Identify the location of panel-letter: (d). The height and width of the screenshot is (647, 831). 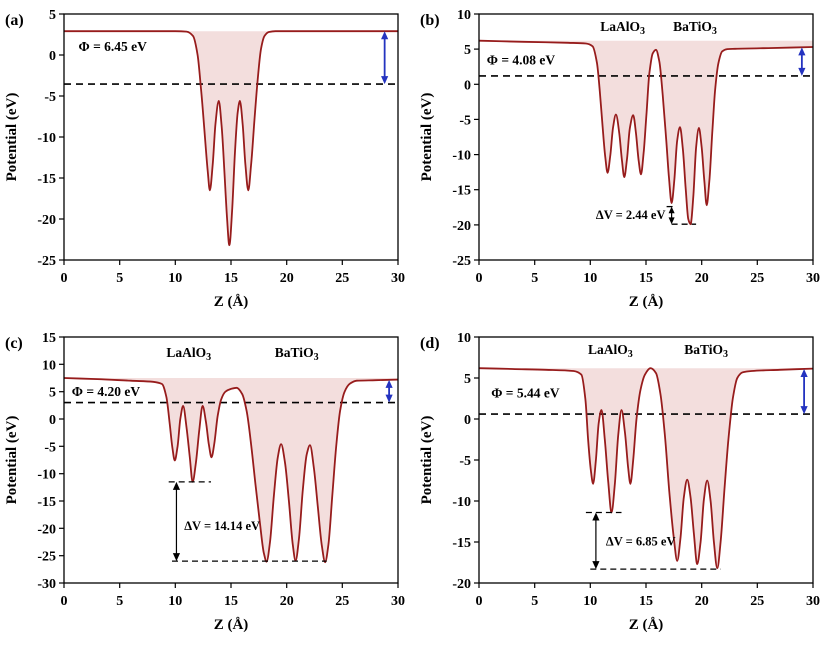
(430, 343).